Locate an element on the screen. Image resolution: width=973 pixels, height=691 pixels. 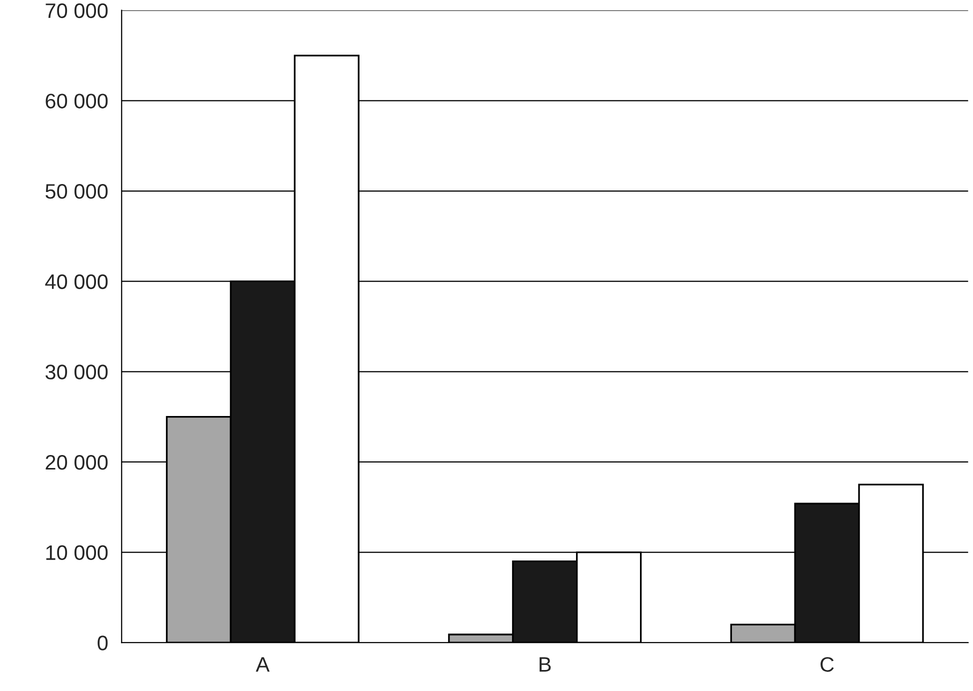
x-tick-label: C is located at coordinates (827, 664).